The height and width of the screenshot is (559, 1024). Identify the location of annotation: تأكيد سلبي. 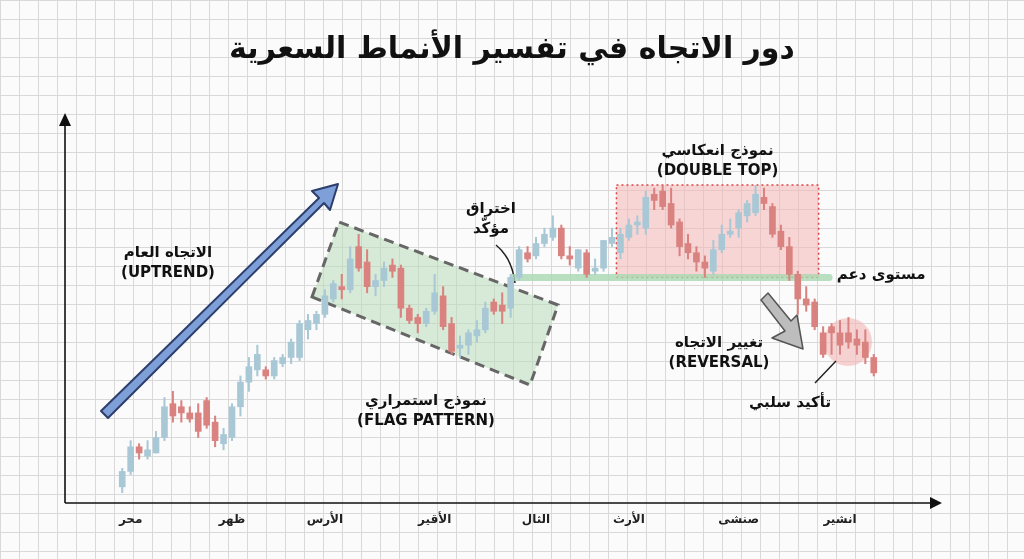
(790, 402).